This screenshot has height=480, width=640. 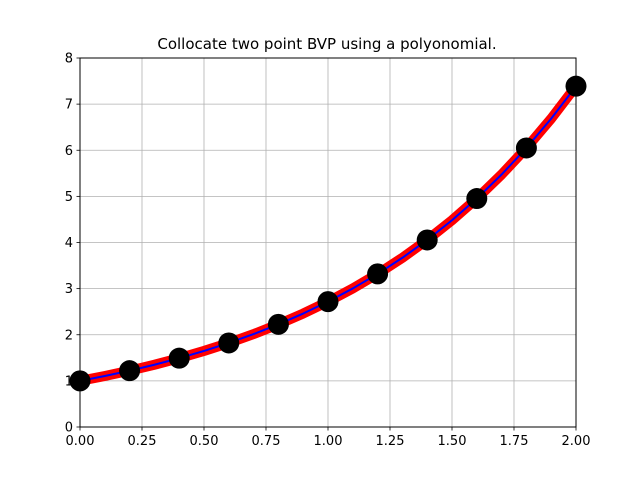 I want to click on x-tick-label: 0.75, so click(x=266, y=441).